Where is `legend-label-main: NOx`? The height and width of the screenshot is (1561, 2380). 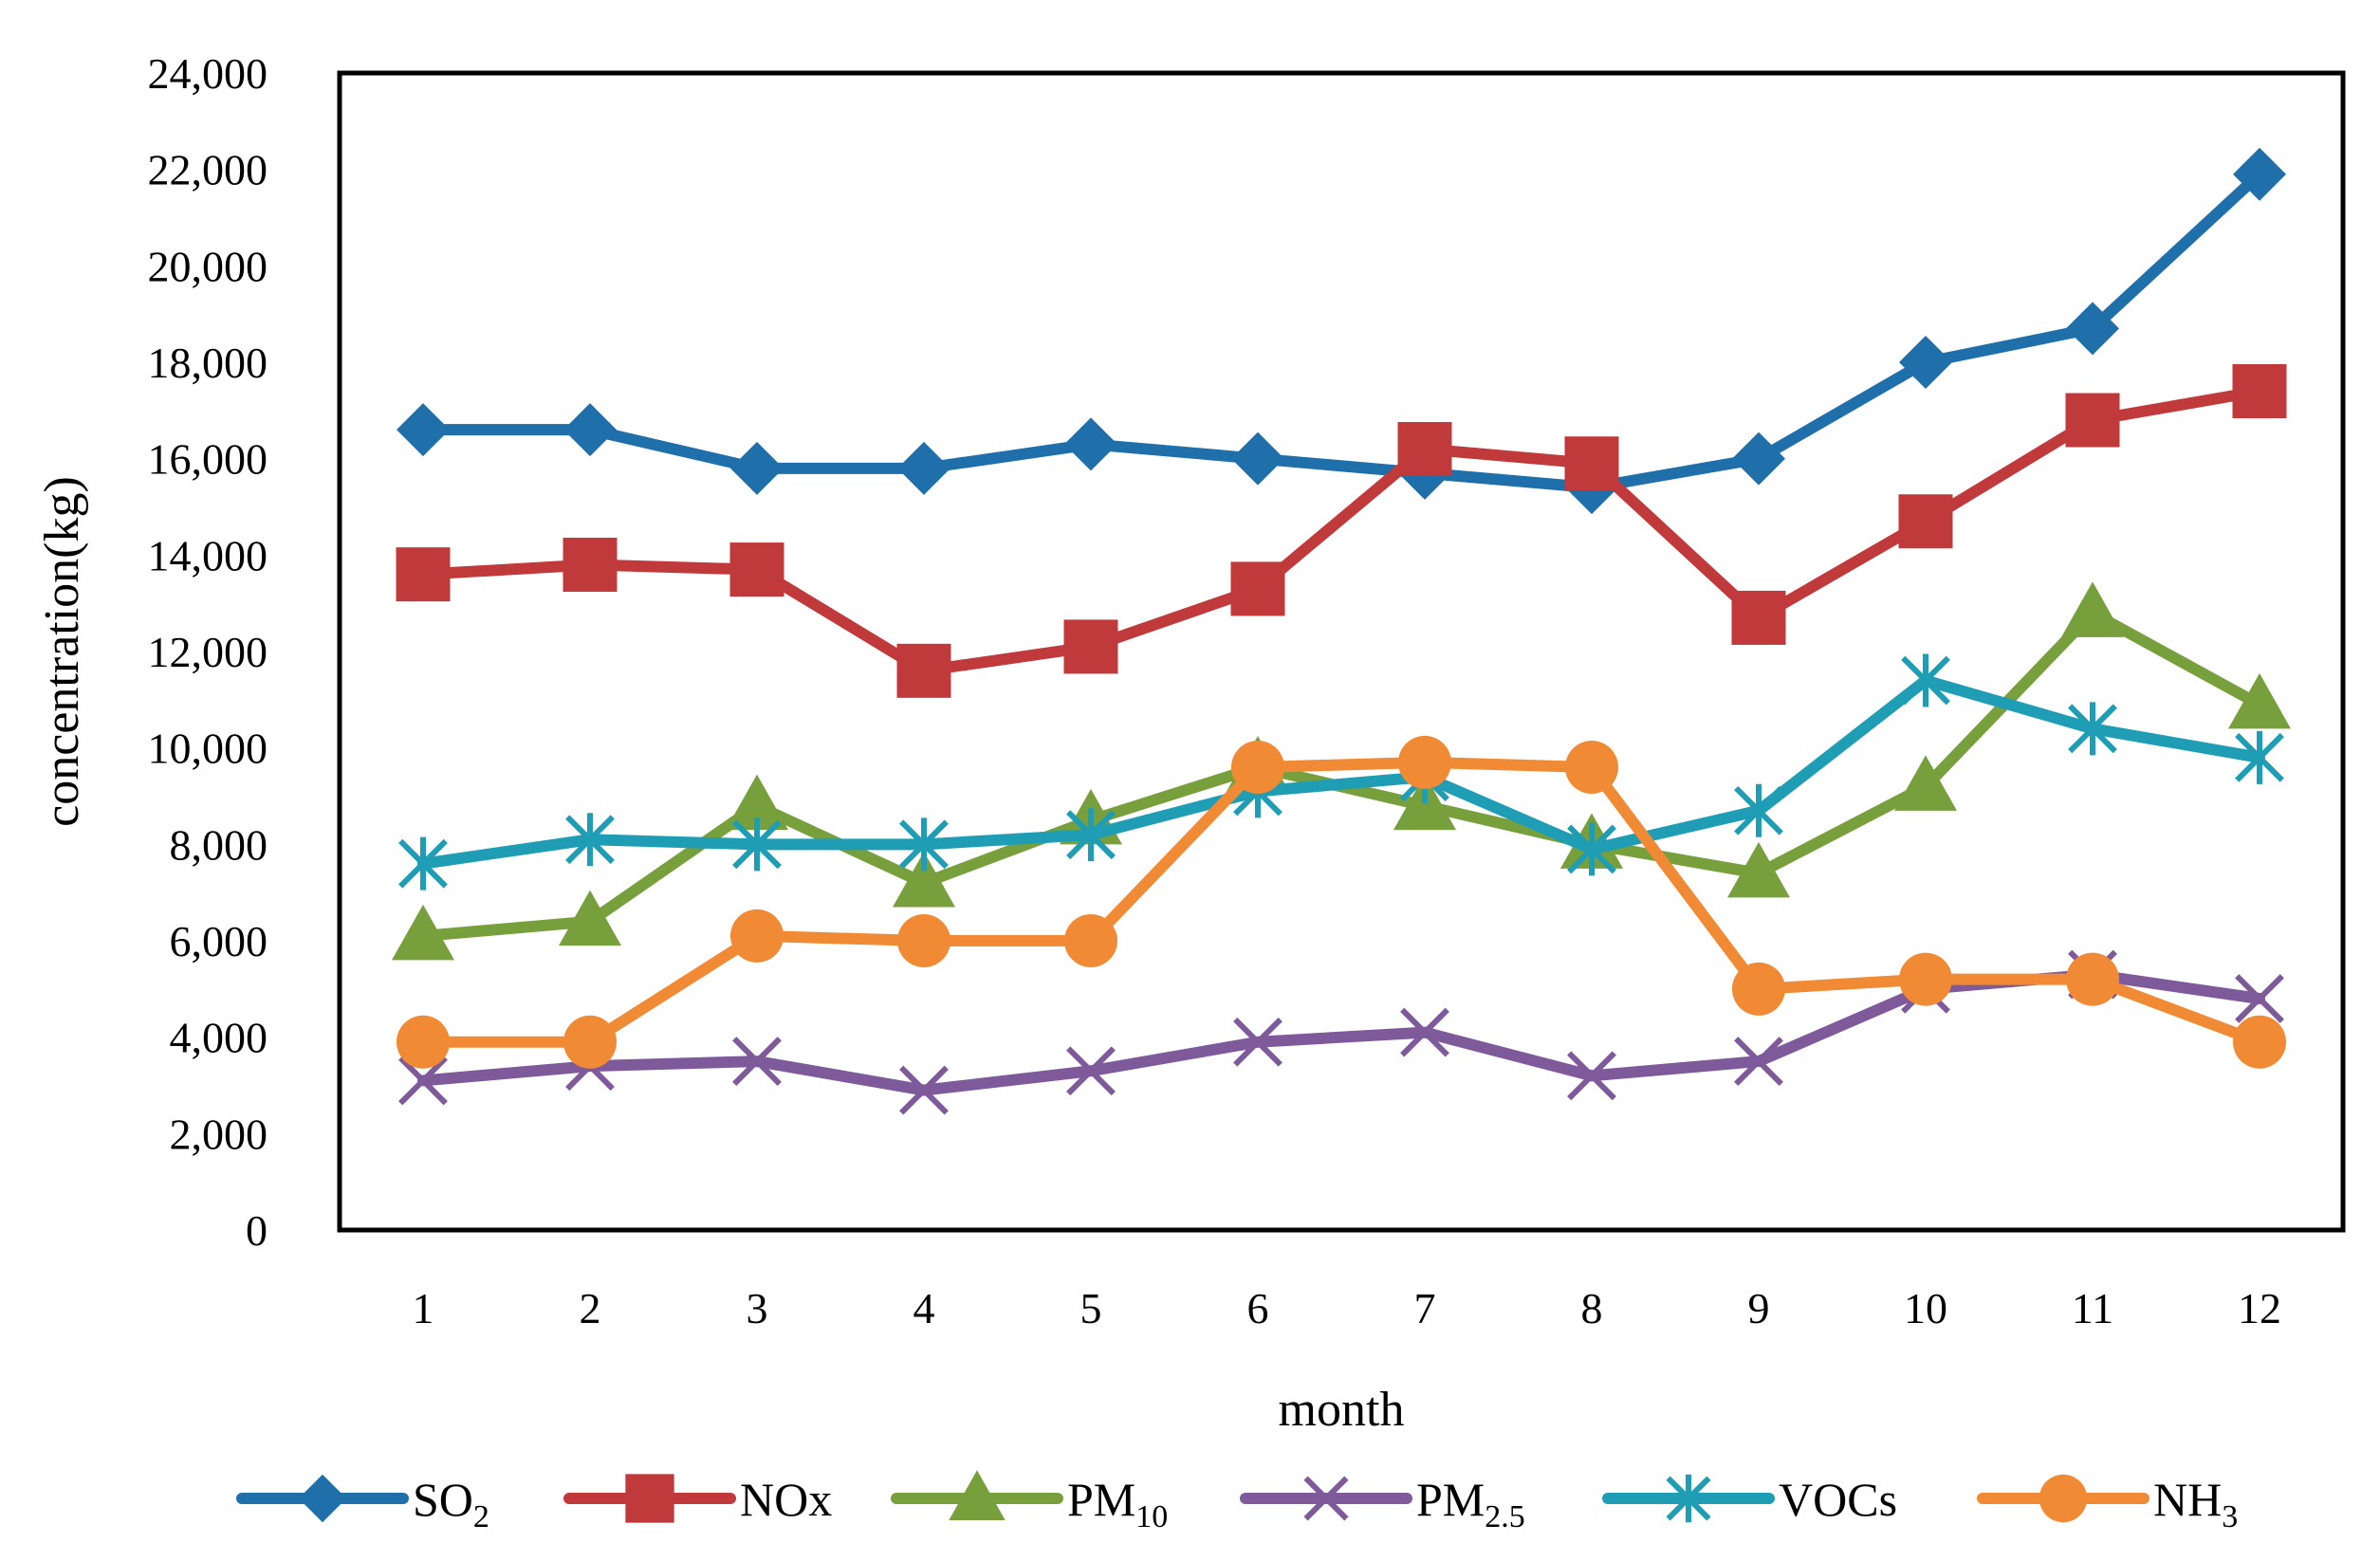
legend-label-main: NOx is located at coordinates (786, 1499).